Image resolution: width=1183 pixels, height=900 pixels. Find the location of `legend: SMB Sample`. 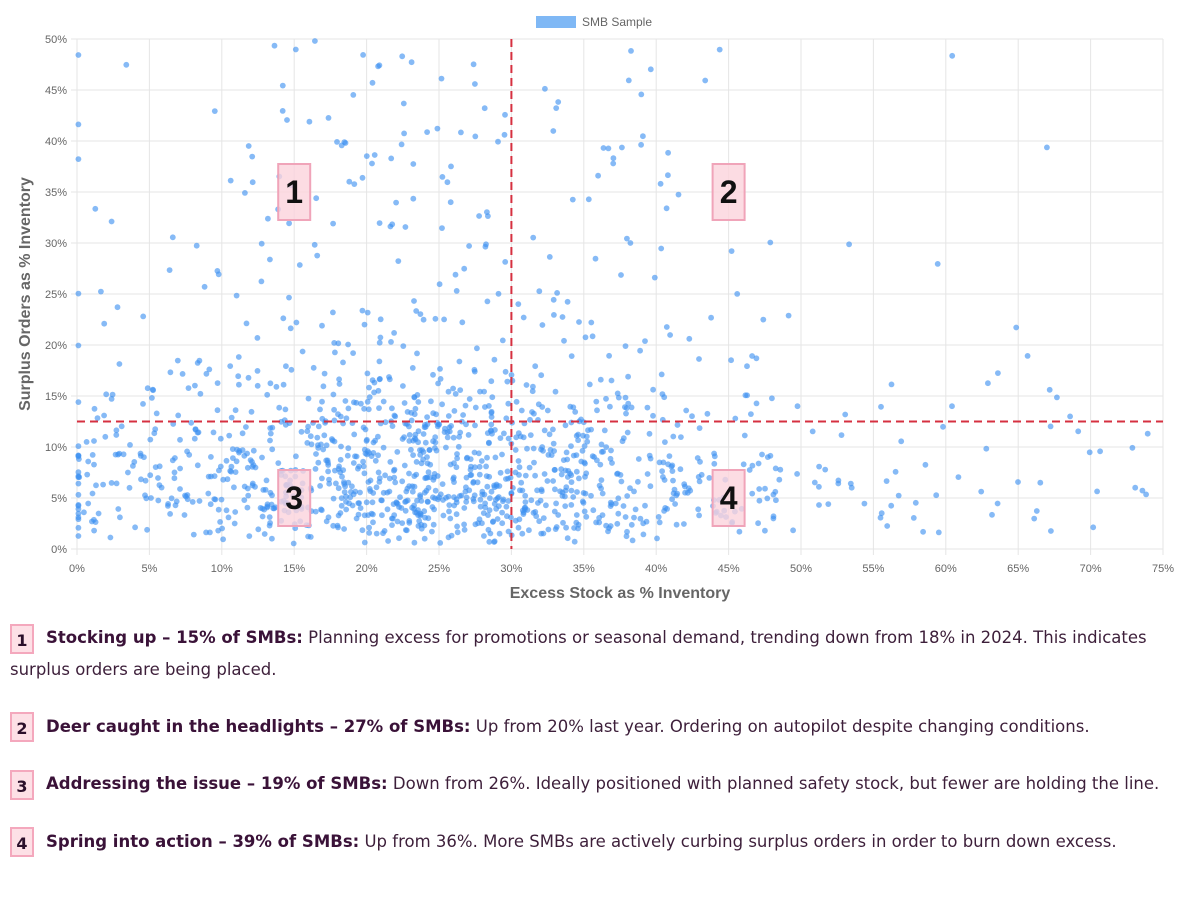

legend: SMB Sample is located at coordinates (594, 22).